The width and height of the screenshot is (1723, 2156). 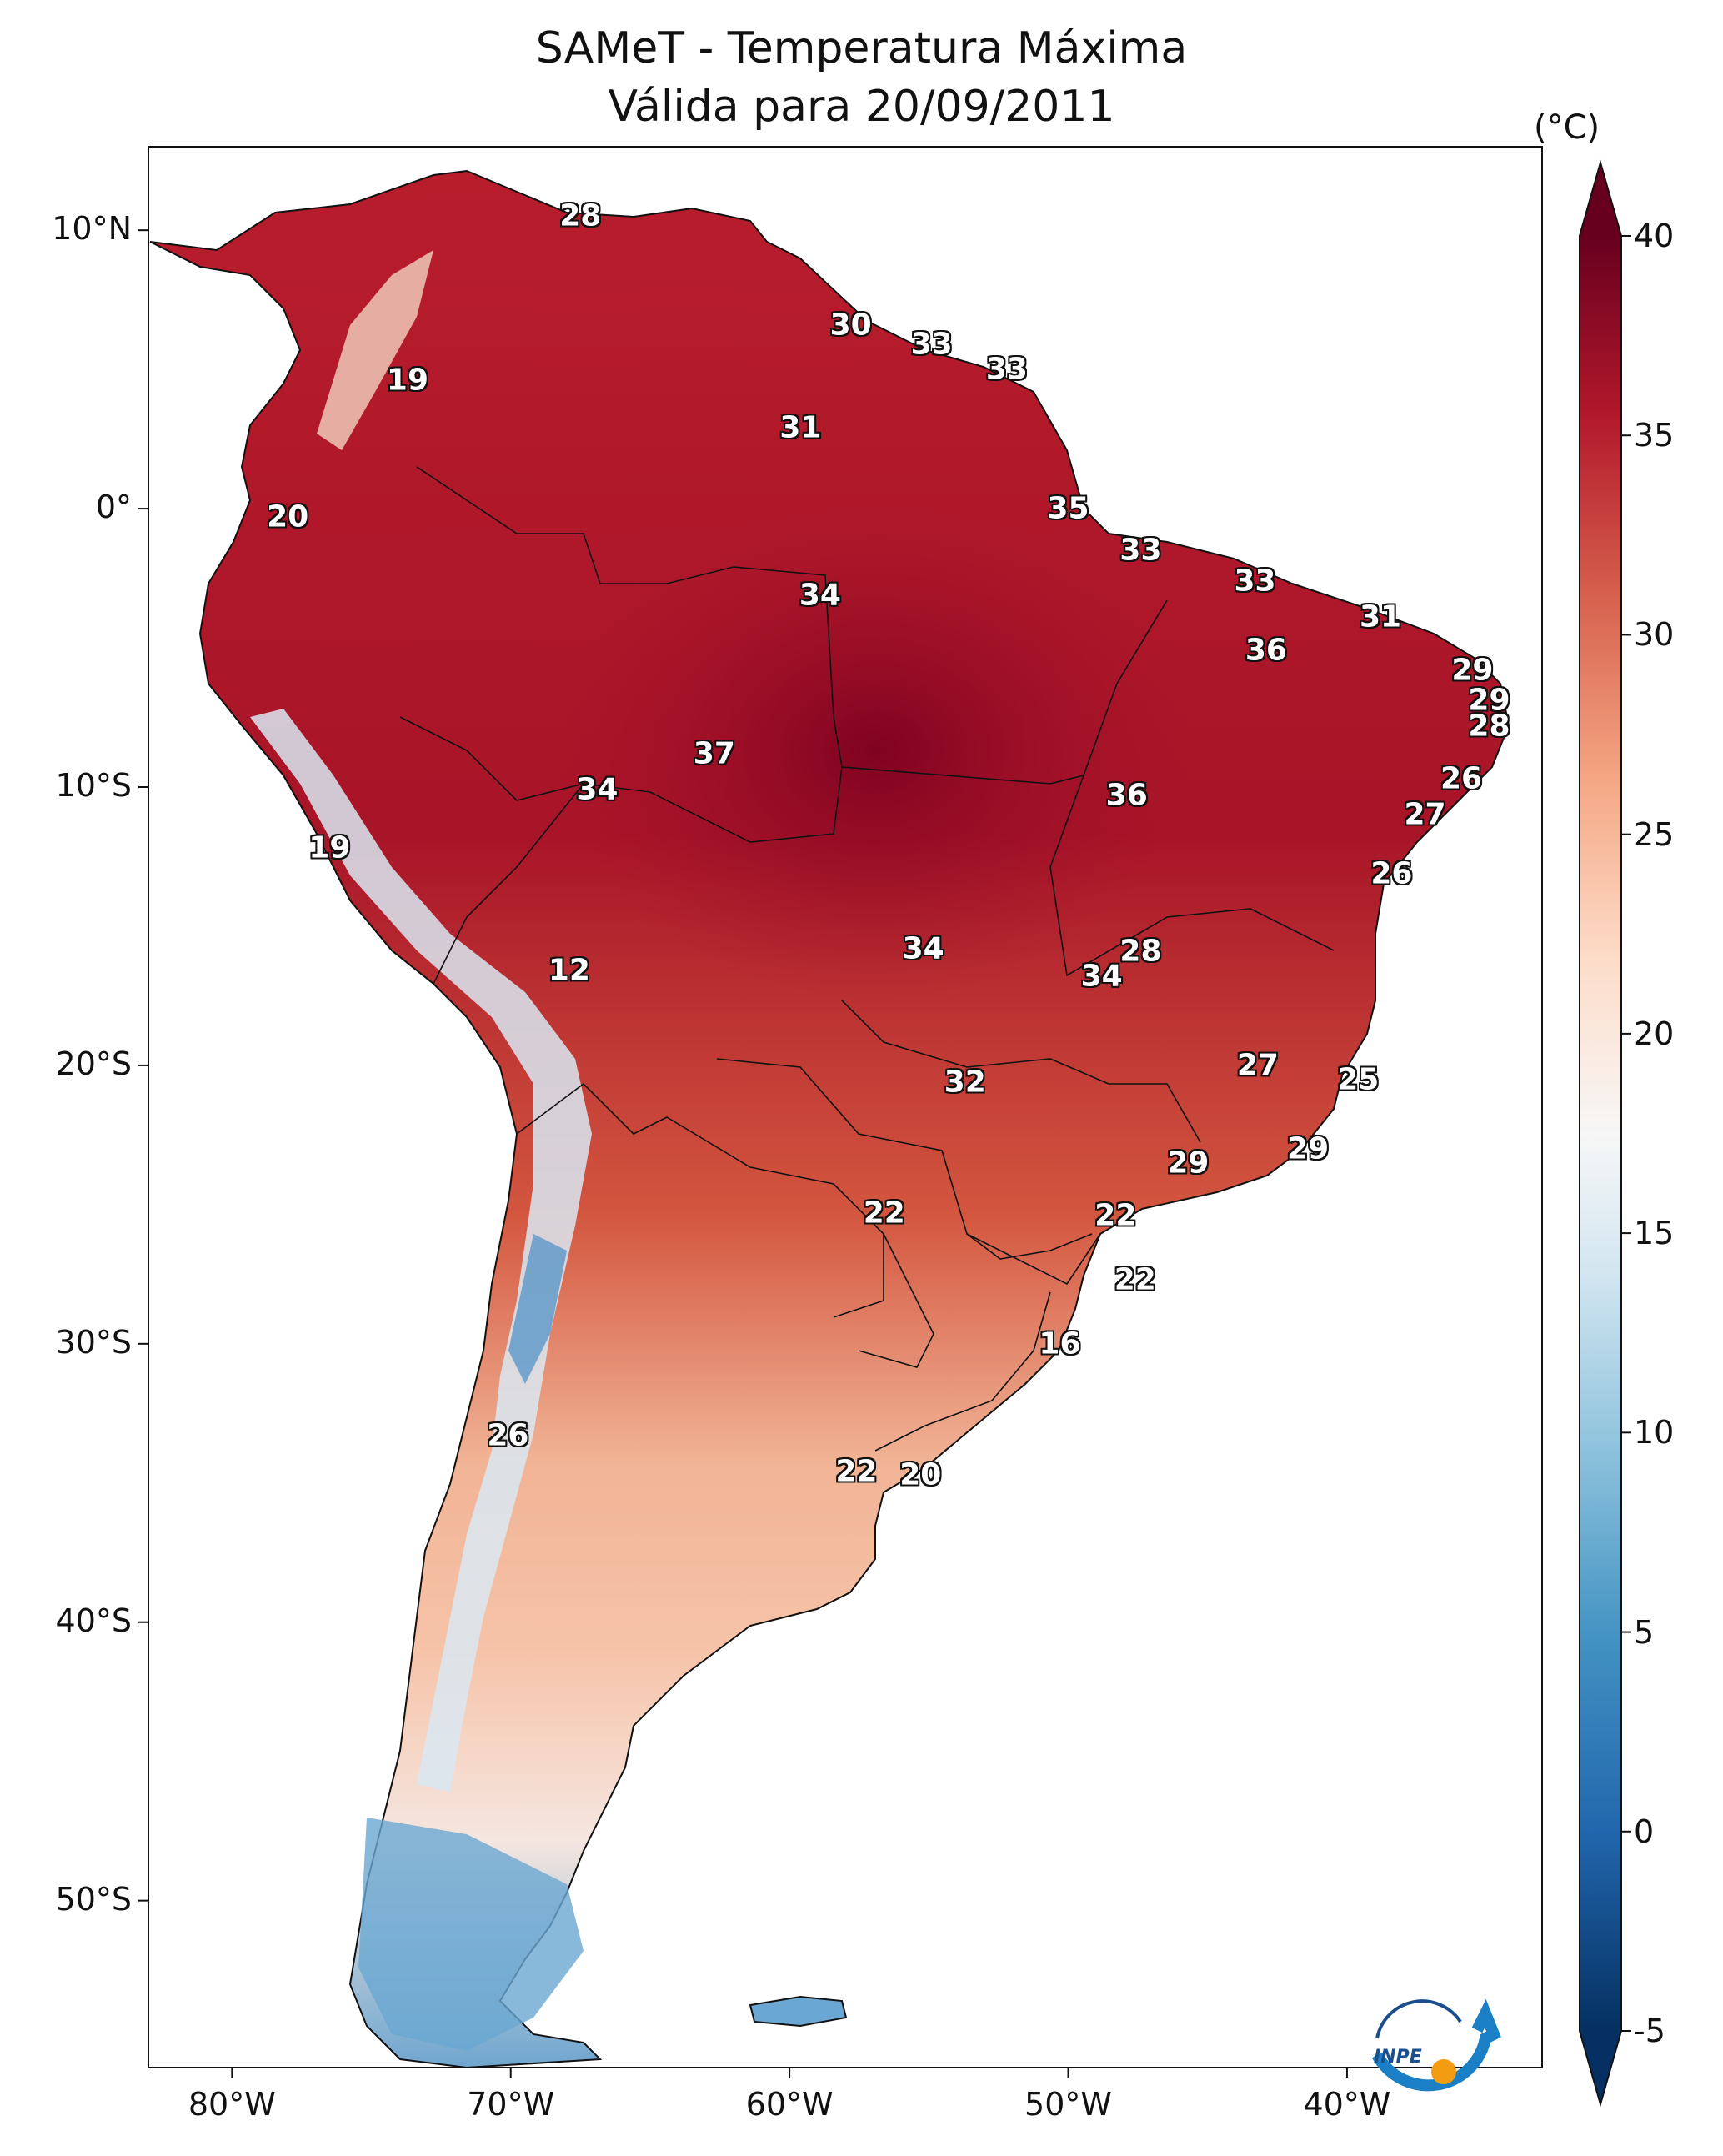 I want to click on colorbar-tick-label: 5, so click(x=1644, y=1632).